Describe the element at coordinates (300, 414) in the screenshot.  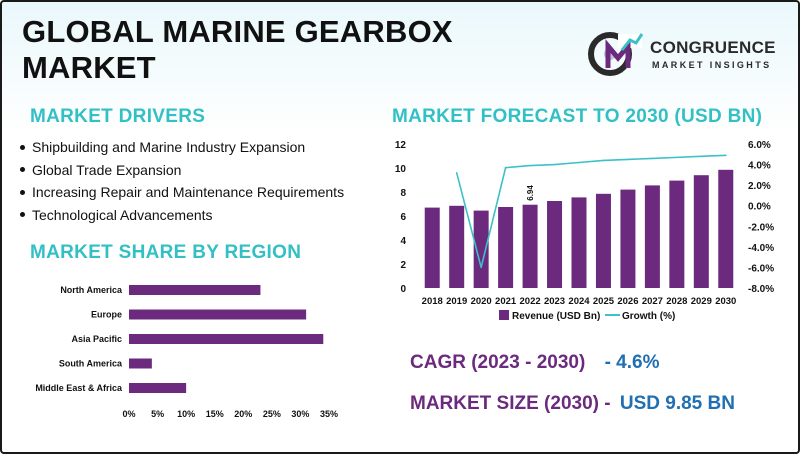
I see `x-tick-label: 30%` at that location.